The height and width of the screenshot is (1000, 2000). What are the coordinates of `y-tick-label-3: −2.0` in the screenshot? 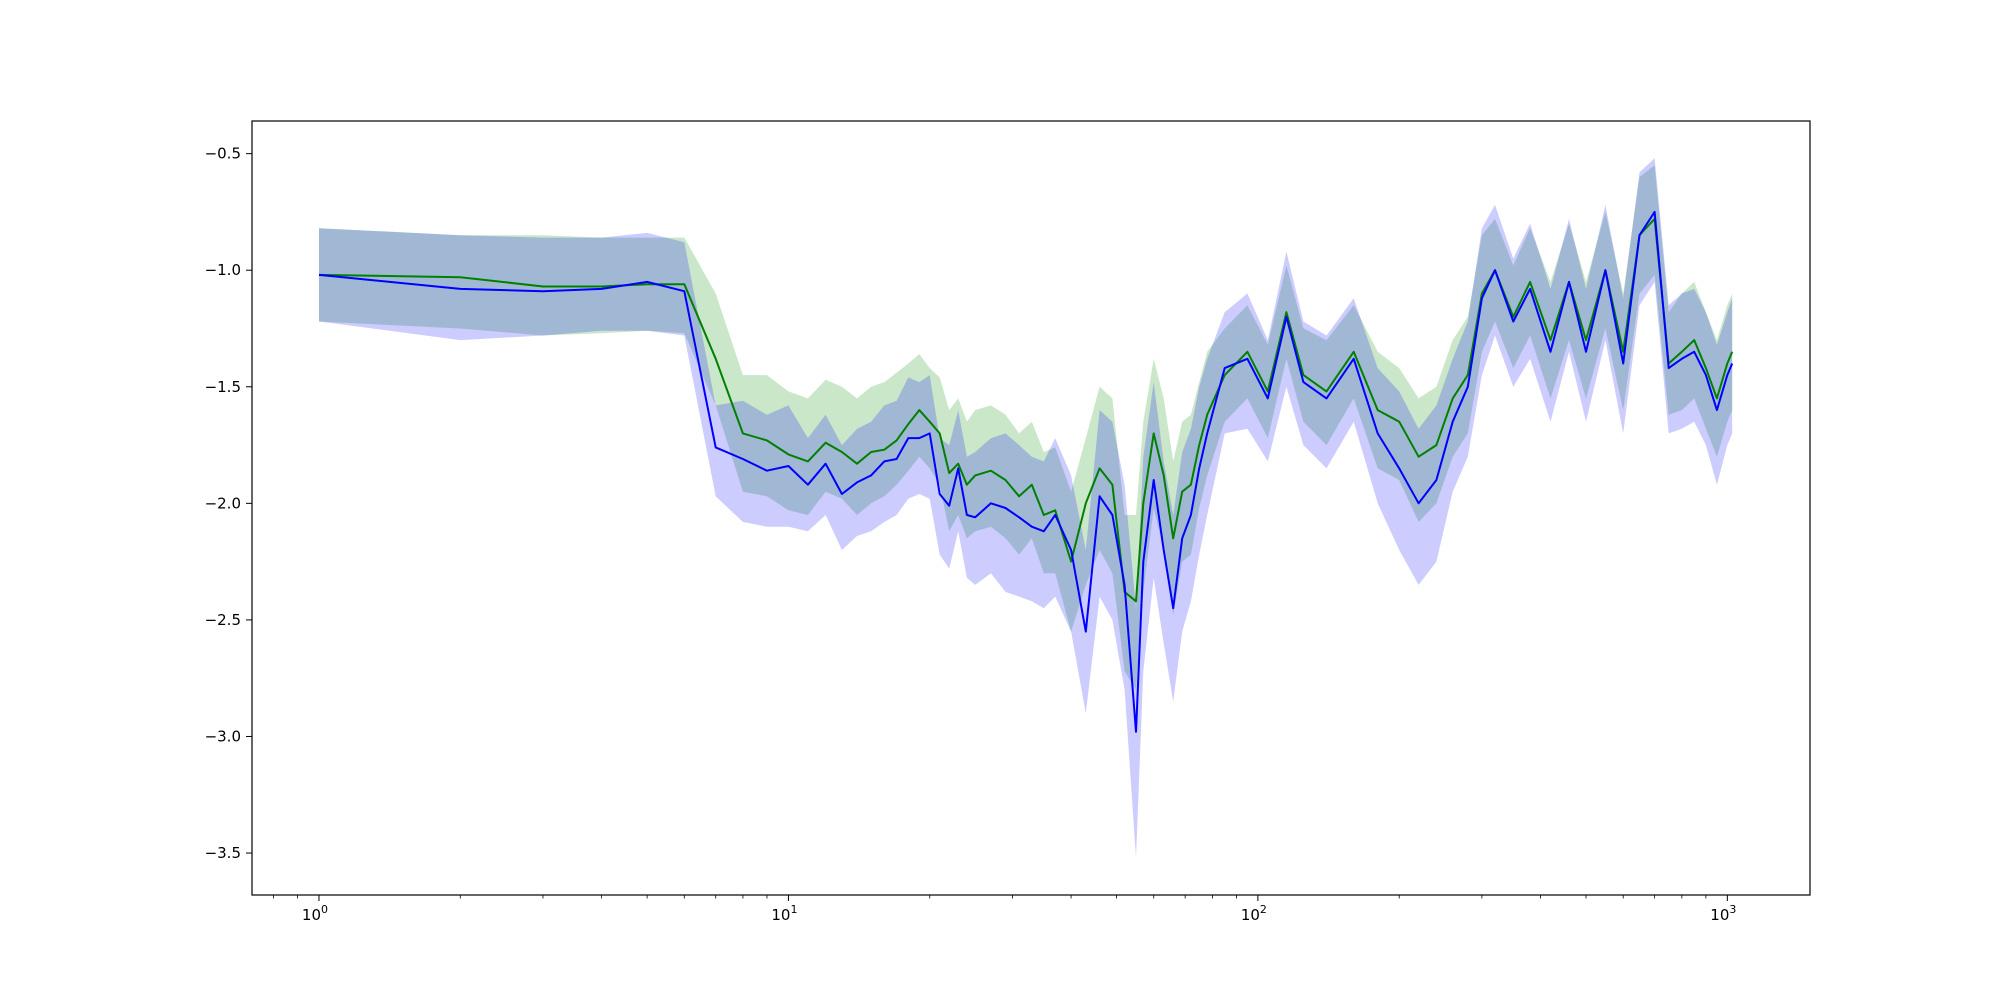 It's located at (223, 503).